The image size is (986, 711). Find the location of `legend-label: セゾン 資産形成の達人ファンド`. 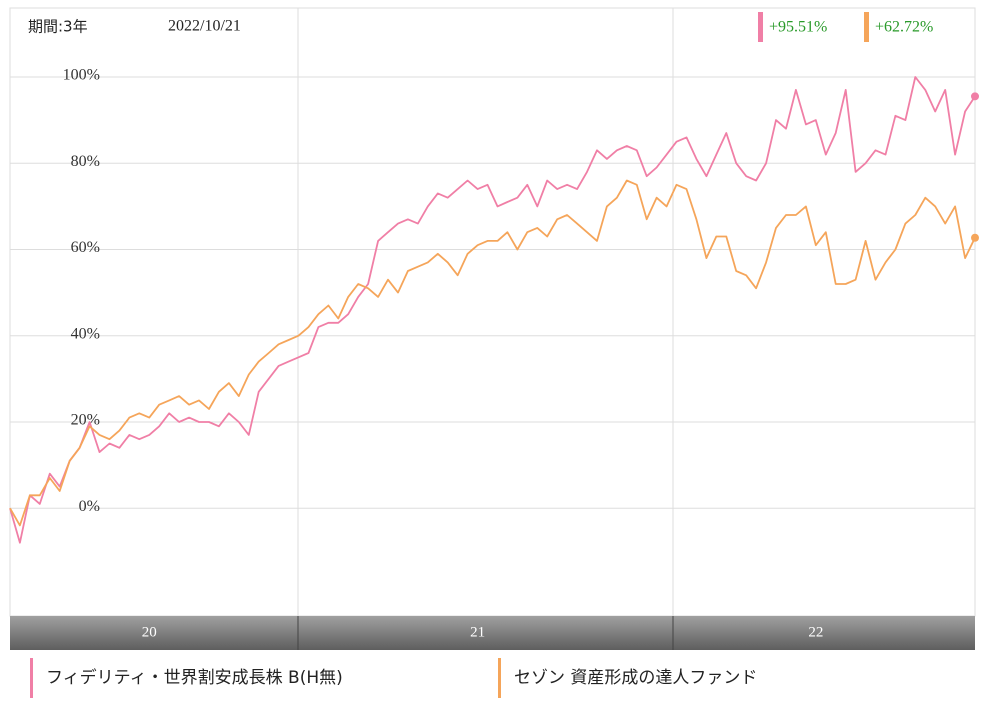

legend-label: セゾン 資産形成の達人ファンド is located at coordinates (635, 678).